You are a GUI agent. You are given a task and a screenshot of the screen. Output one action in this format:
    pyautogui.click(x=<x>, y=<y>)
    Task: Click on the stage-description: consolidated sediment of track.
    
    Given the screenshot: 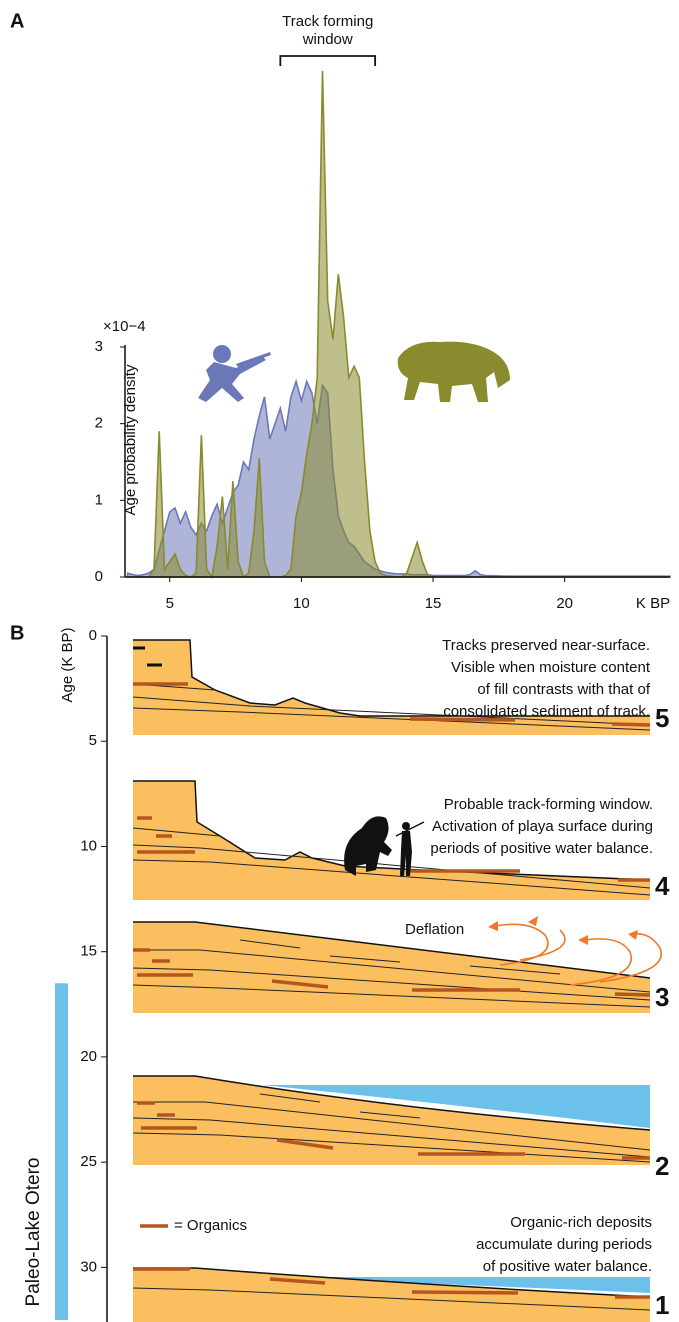 What is the action you would take?
    pyautogui.click(x=546, y=711)
    